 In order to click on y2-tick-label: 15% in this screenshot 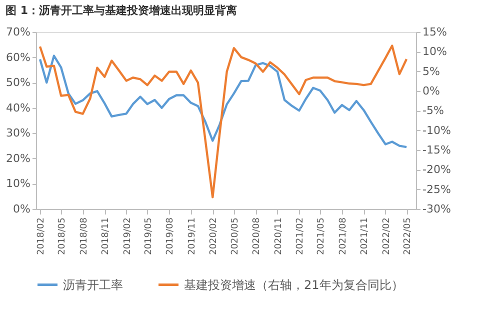, I will do `click(434, 32)`.